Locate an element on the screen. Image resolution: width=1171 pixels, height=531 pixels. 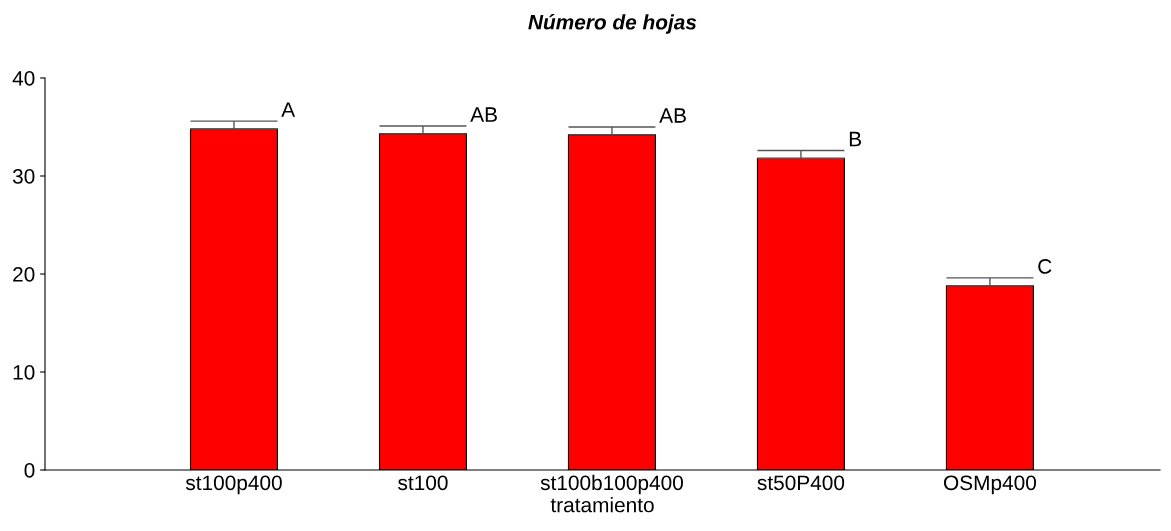
y-tick-label: 30 is located at coordinates (23, 176).